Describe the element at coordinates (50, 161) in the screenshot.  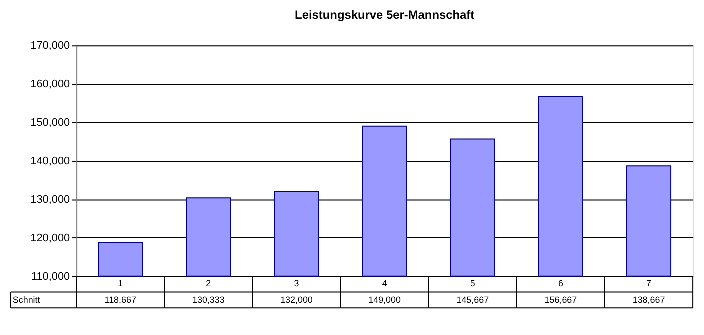
I see `y-tick-label: 140,000` at that location.